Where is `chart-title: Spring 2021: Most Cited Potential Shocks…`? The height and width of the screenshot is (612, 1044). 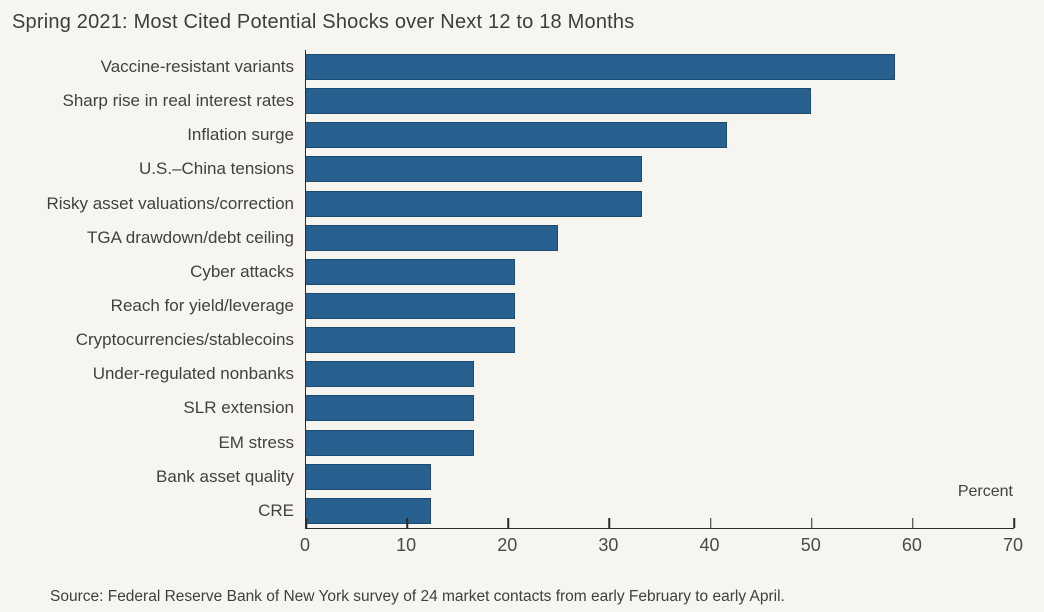
chart-title: Spring 2021: Most Cited Potential Shocks… is located at coordinates (323, 22).